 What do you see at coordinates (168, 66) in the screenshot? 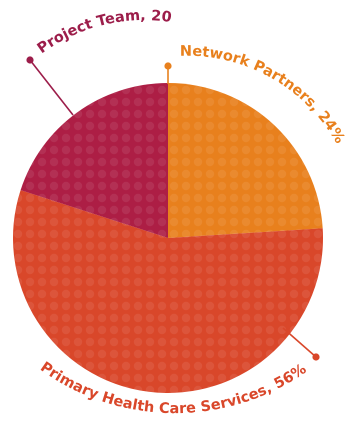
I see `leader-network-partners-dot` at bounding box center [168, 66].